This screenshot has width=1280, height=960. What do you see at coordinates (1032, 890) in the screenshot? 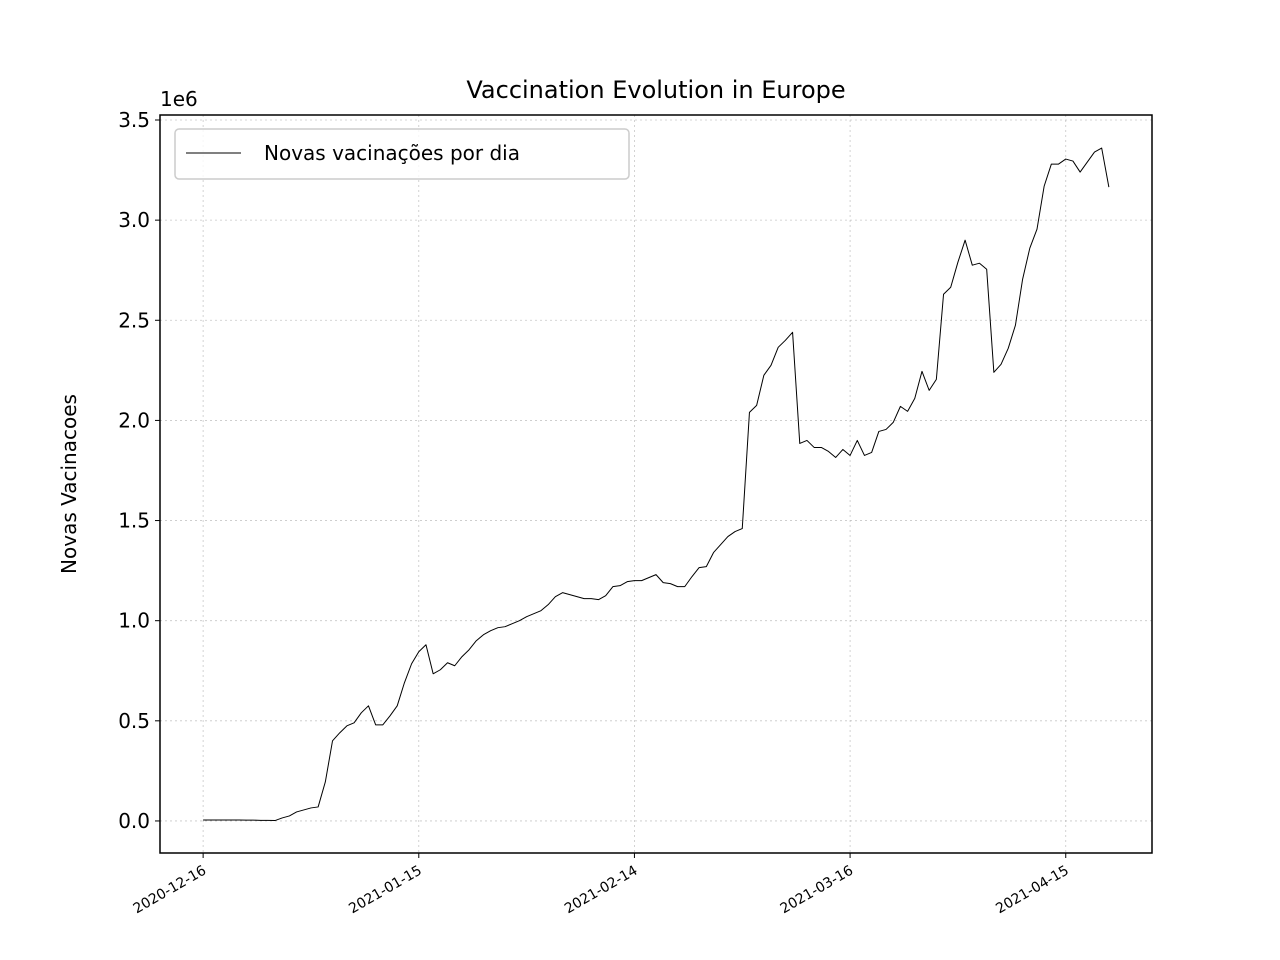
I see `x-tick-label: 2021-04-15` at bounding box center [1032, 890].